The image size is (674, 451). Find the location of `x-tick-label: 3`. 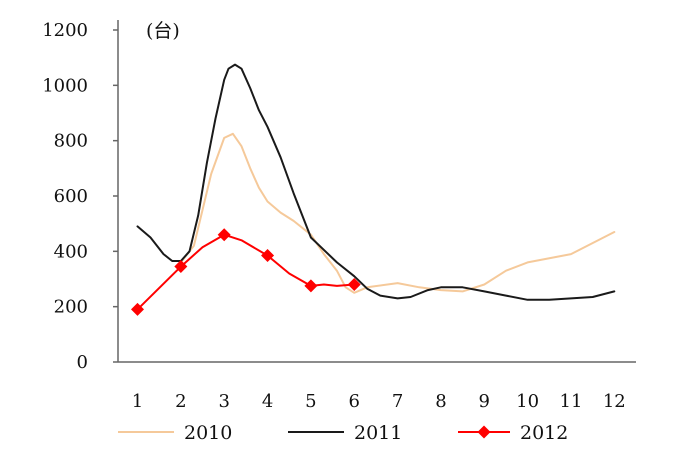

x-tick-label: 3 is located at coordinates (223, 401).